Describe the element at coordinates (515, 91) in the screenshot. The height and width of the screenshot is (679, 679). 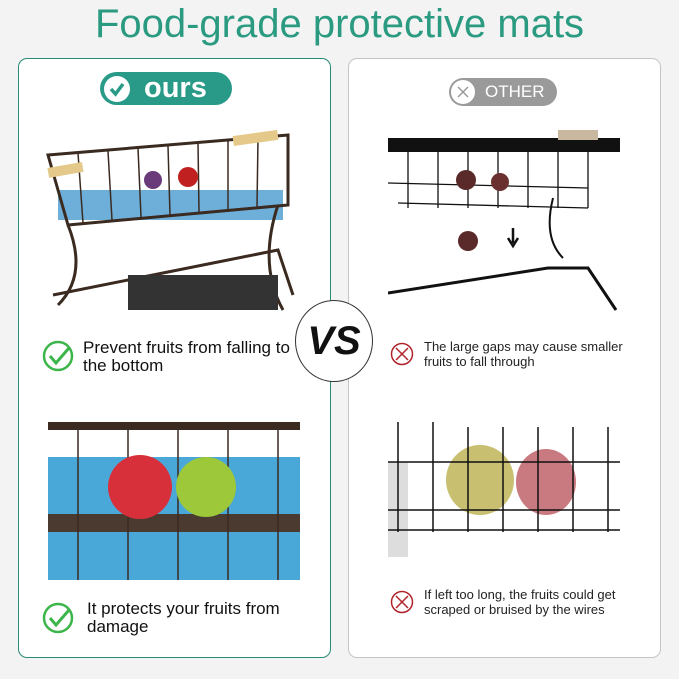
I see `other-label: OTHER` at that location.